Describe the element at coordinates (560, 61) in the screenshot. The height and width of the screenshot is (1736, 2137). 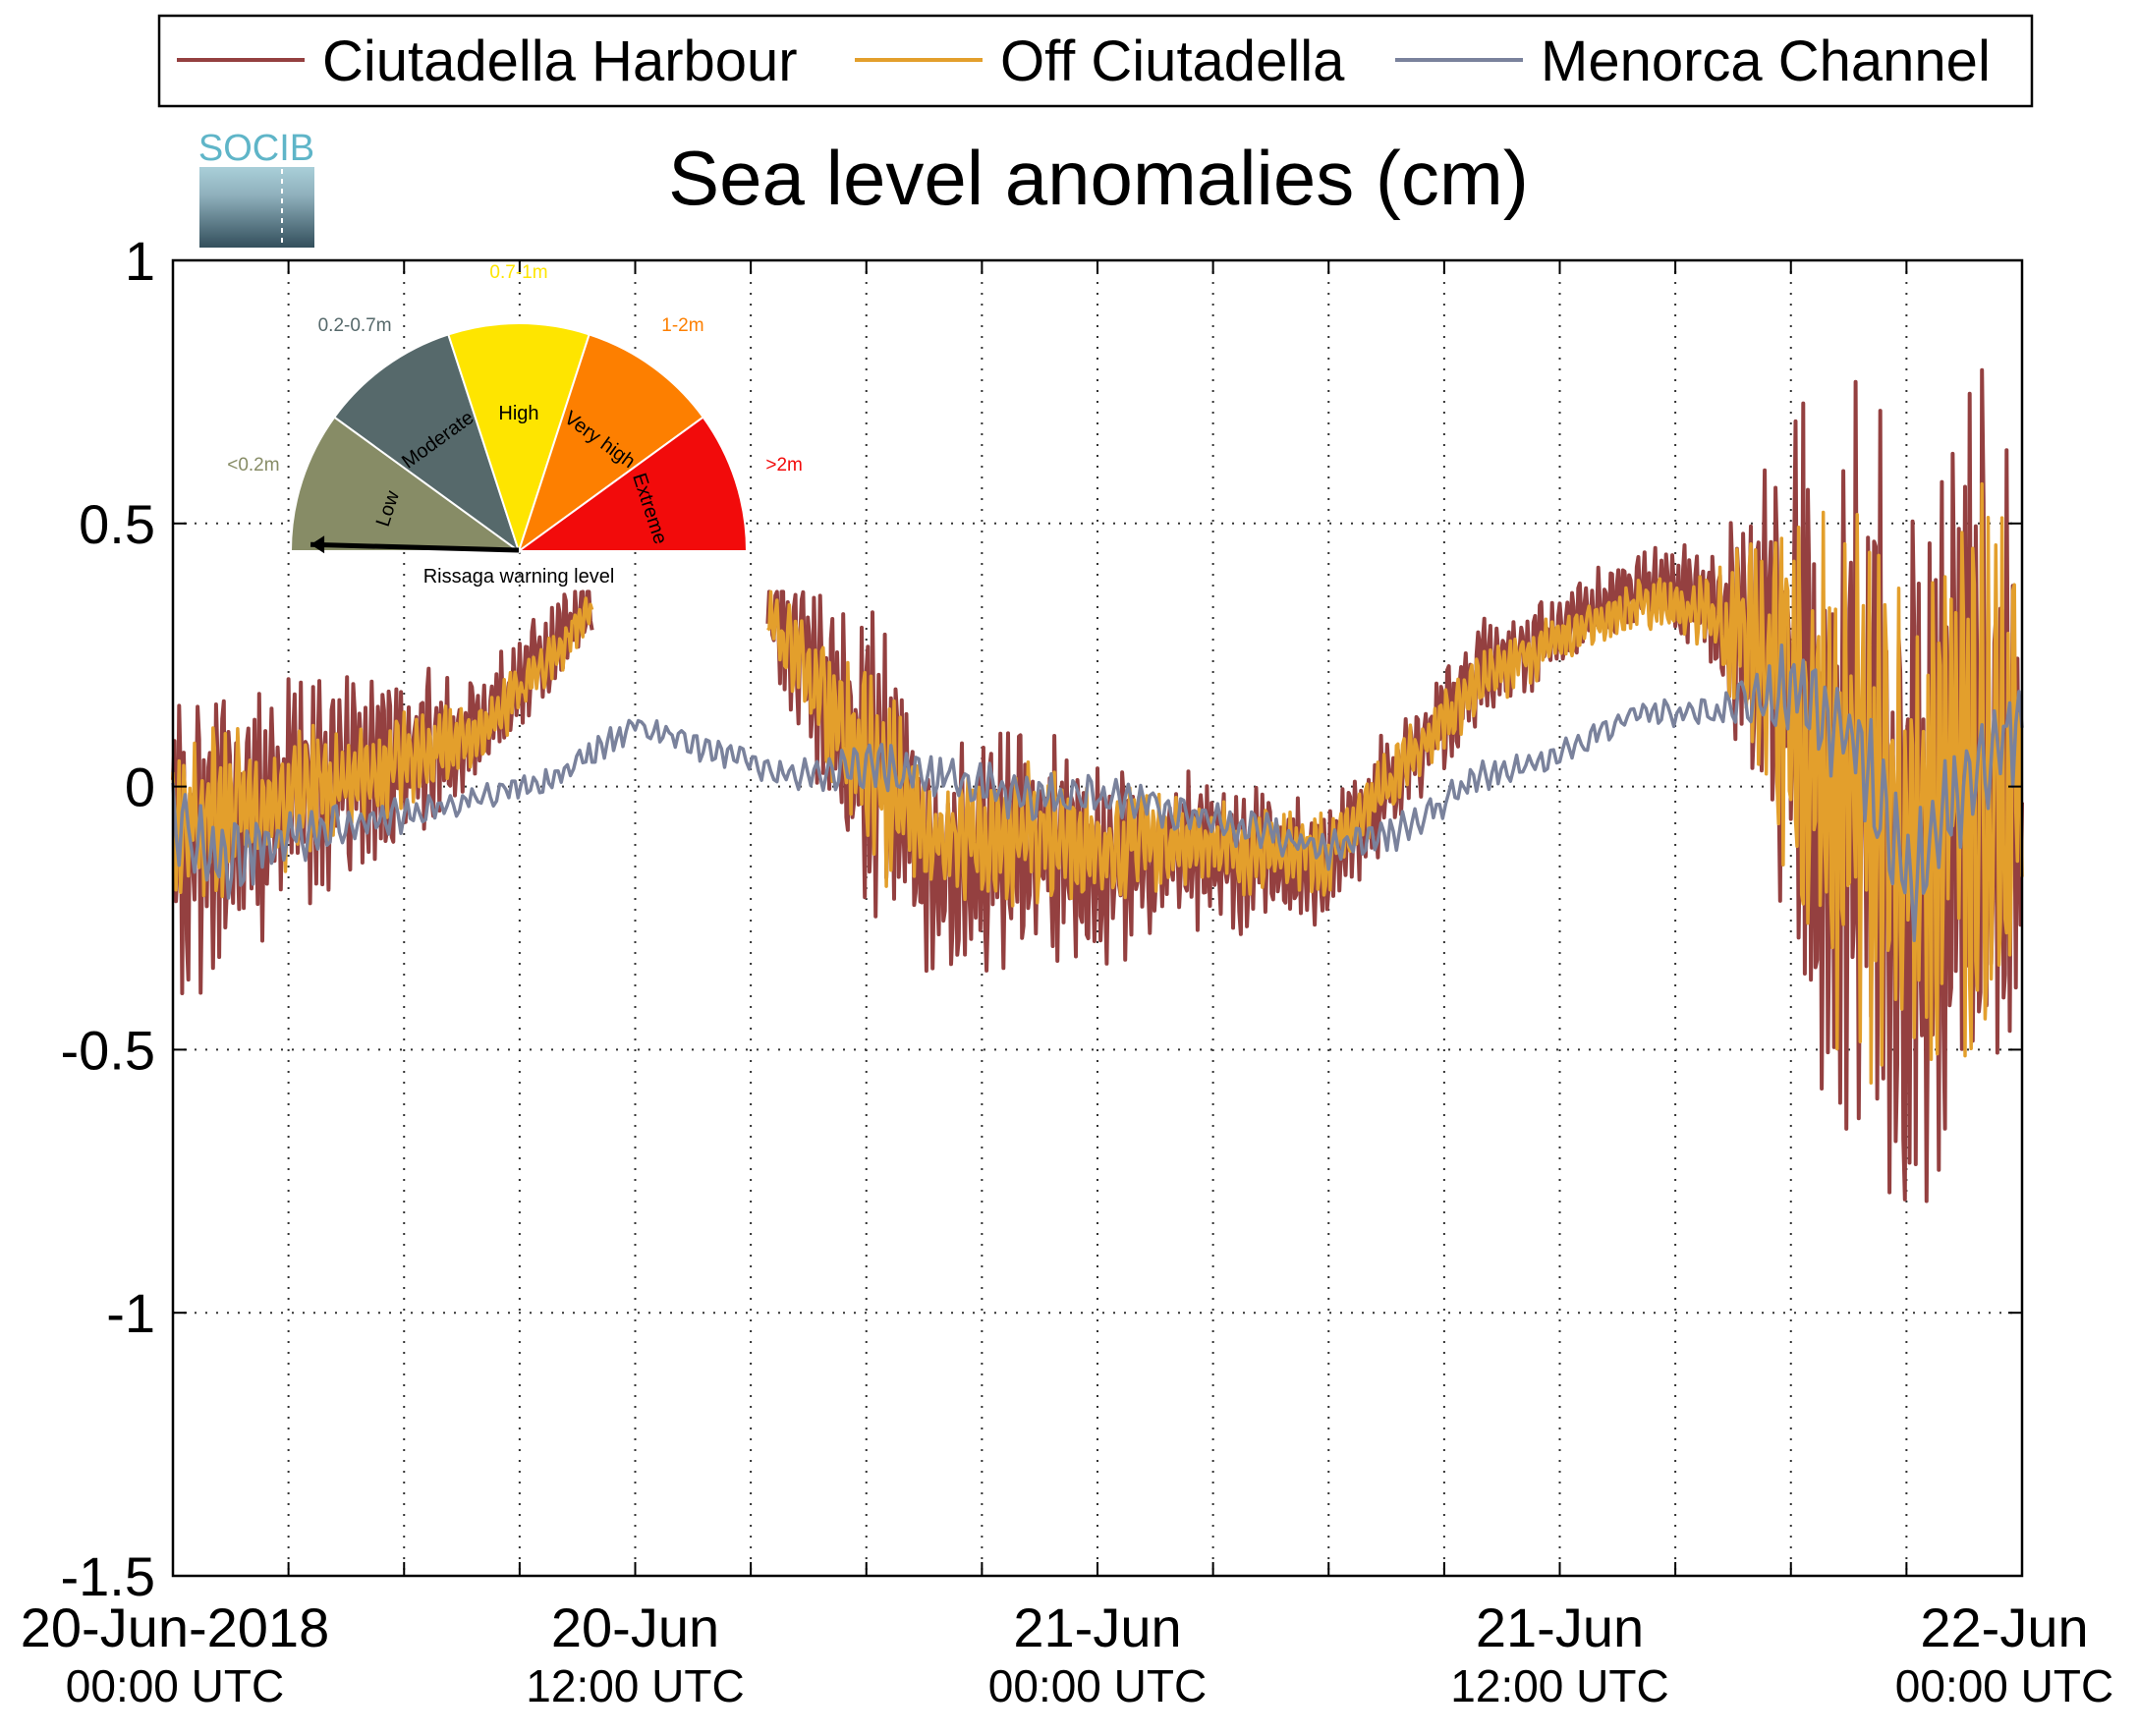
I see `legend-label: Ciutadella Harbour` at that location.